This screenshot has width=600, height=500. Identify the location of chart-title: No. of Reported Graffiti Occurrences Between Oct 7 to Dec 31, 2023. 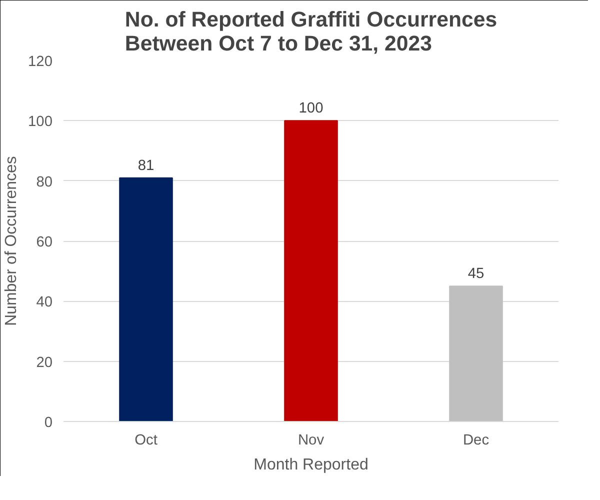
(311, 32).